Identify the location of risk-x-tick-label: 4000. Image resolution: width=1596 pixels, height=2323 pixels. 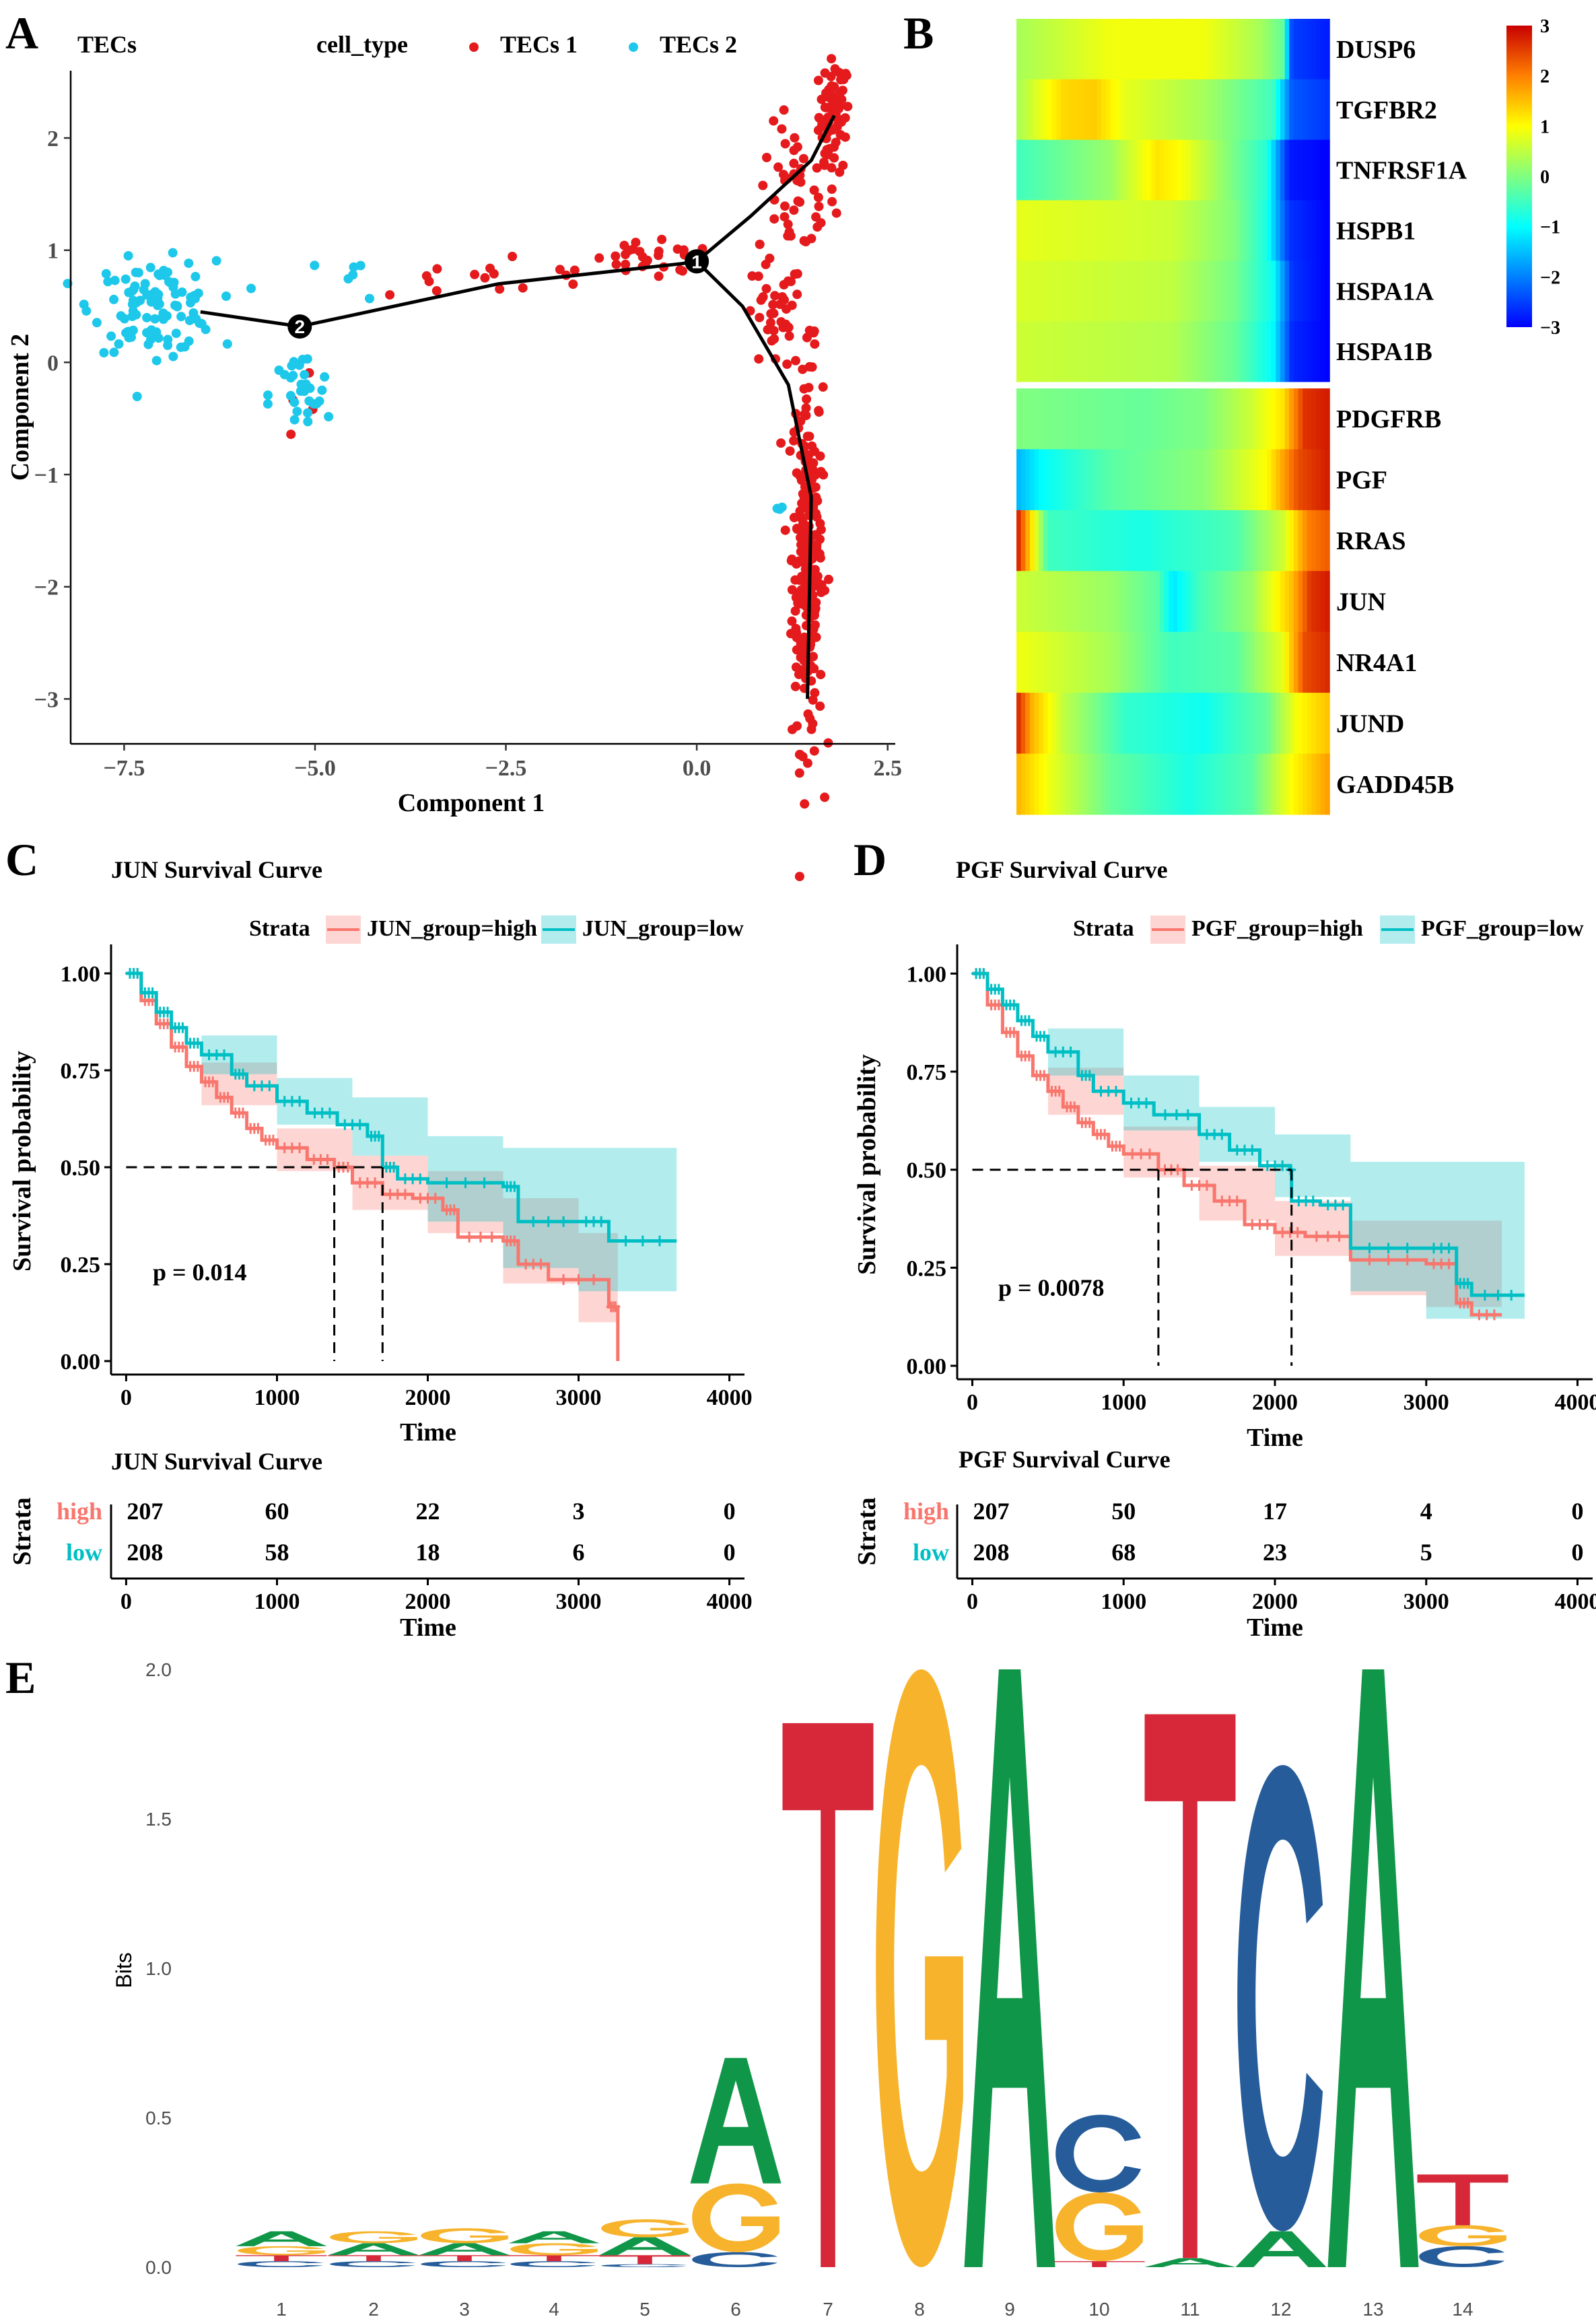
(1576, 1602).